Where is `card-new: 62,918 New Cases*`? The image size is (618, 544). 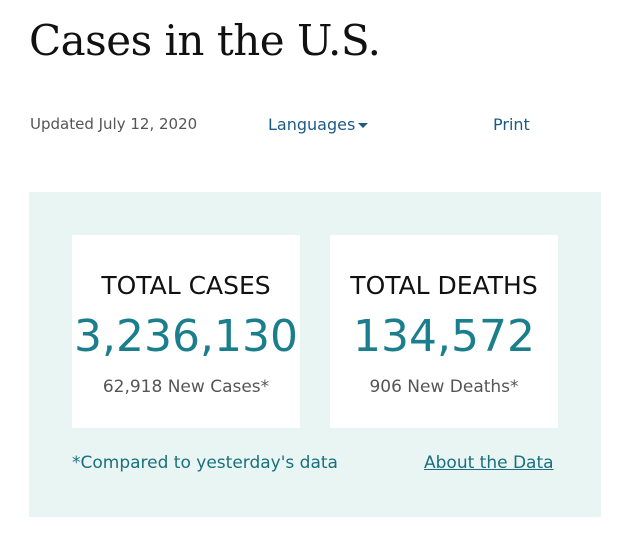 card-new: 62,918 New Cases* is located at coordinates (186, 387).